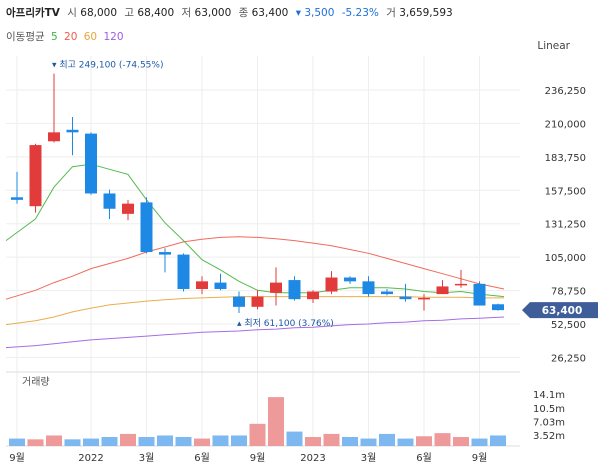 The width and height of the screenshot is (600, 476). I want to click on stock-name: 아프리카TV, so click(33, 13).